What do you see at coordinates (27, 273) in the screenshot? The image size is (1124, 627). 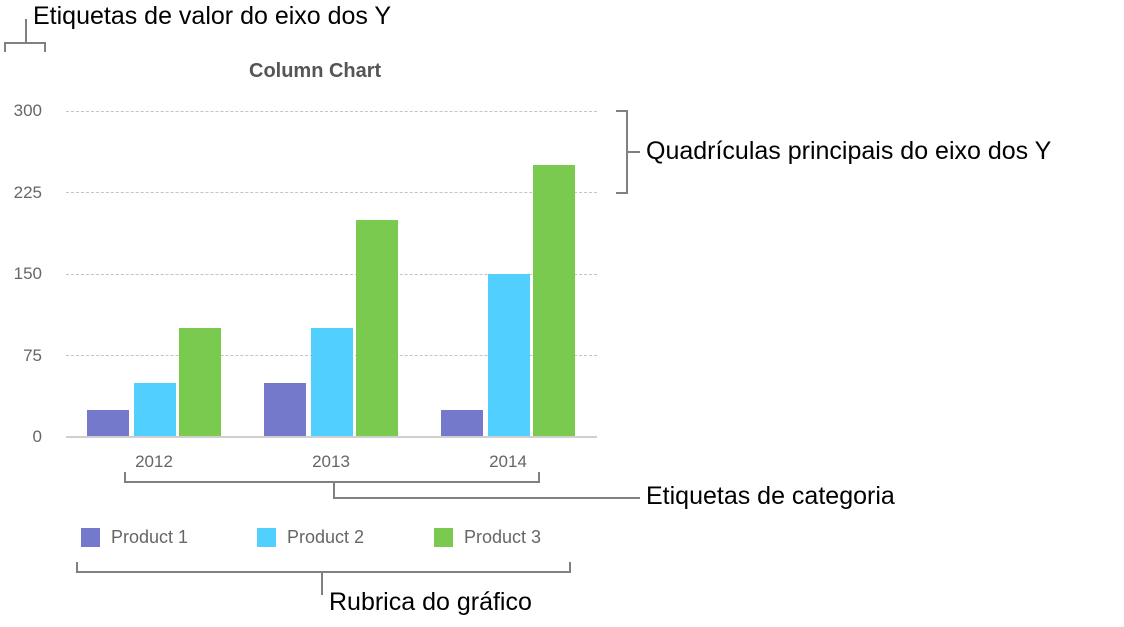 I see `y-tick-label: 150` at bounding box center [27, 273].